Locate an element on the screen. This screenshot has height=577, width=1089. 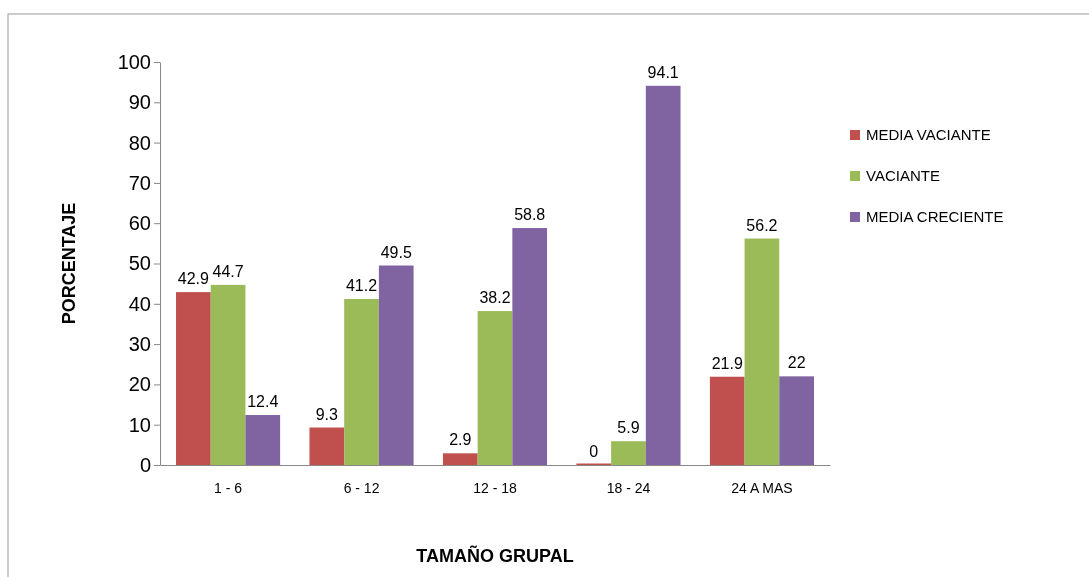
data-label: 56.2 is located at coordinates (762, 225).